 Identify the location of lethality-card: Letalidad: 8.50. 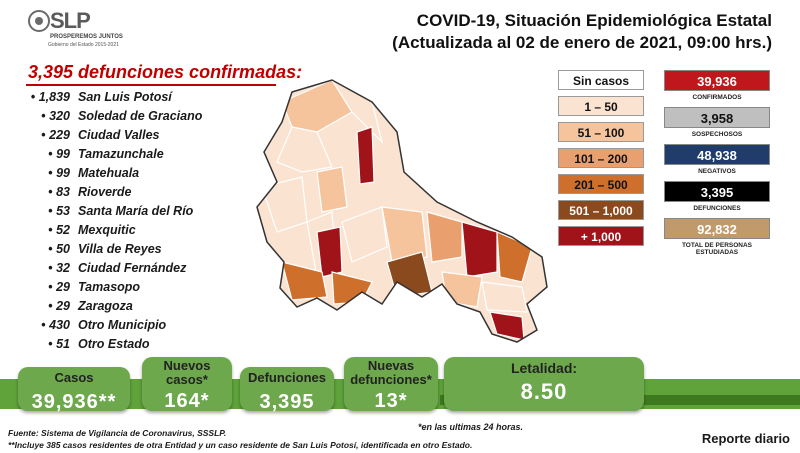
(544, 384).